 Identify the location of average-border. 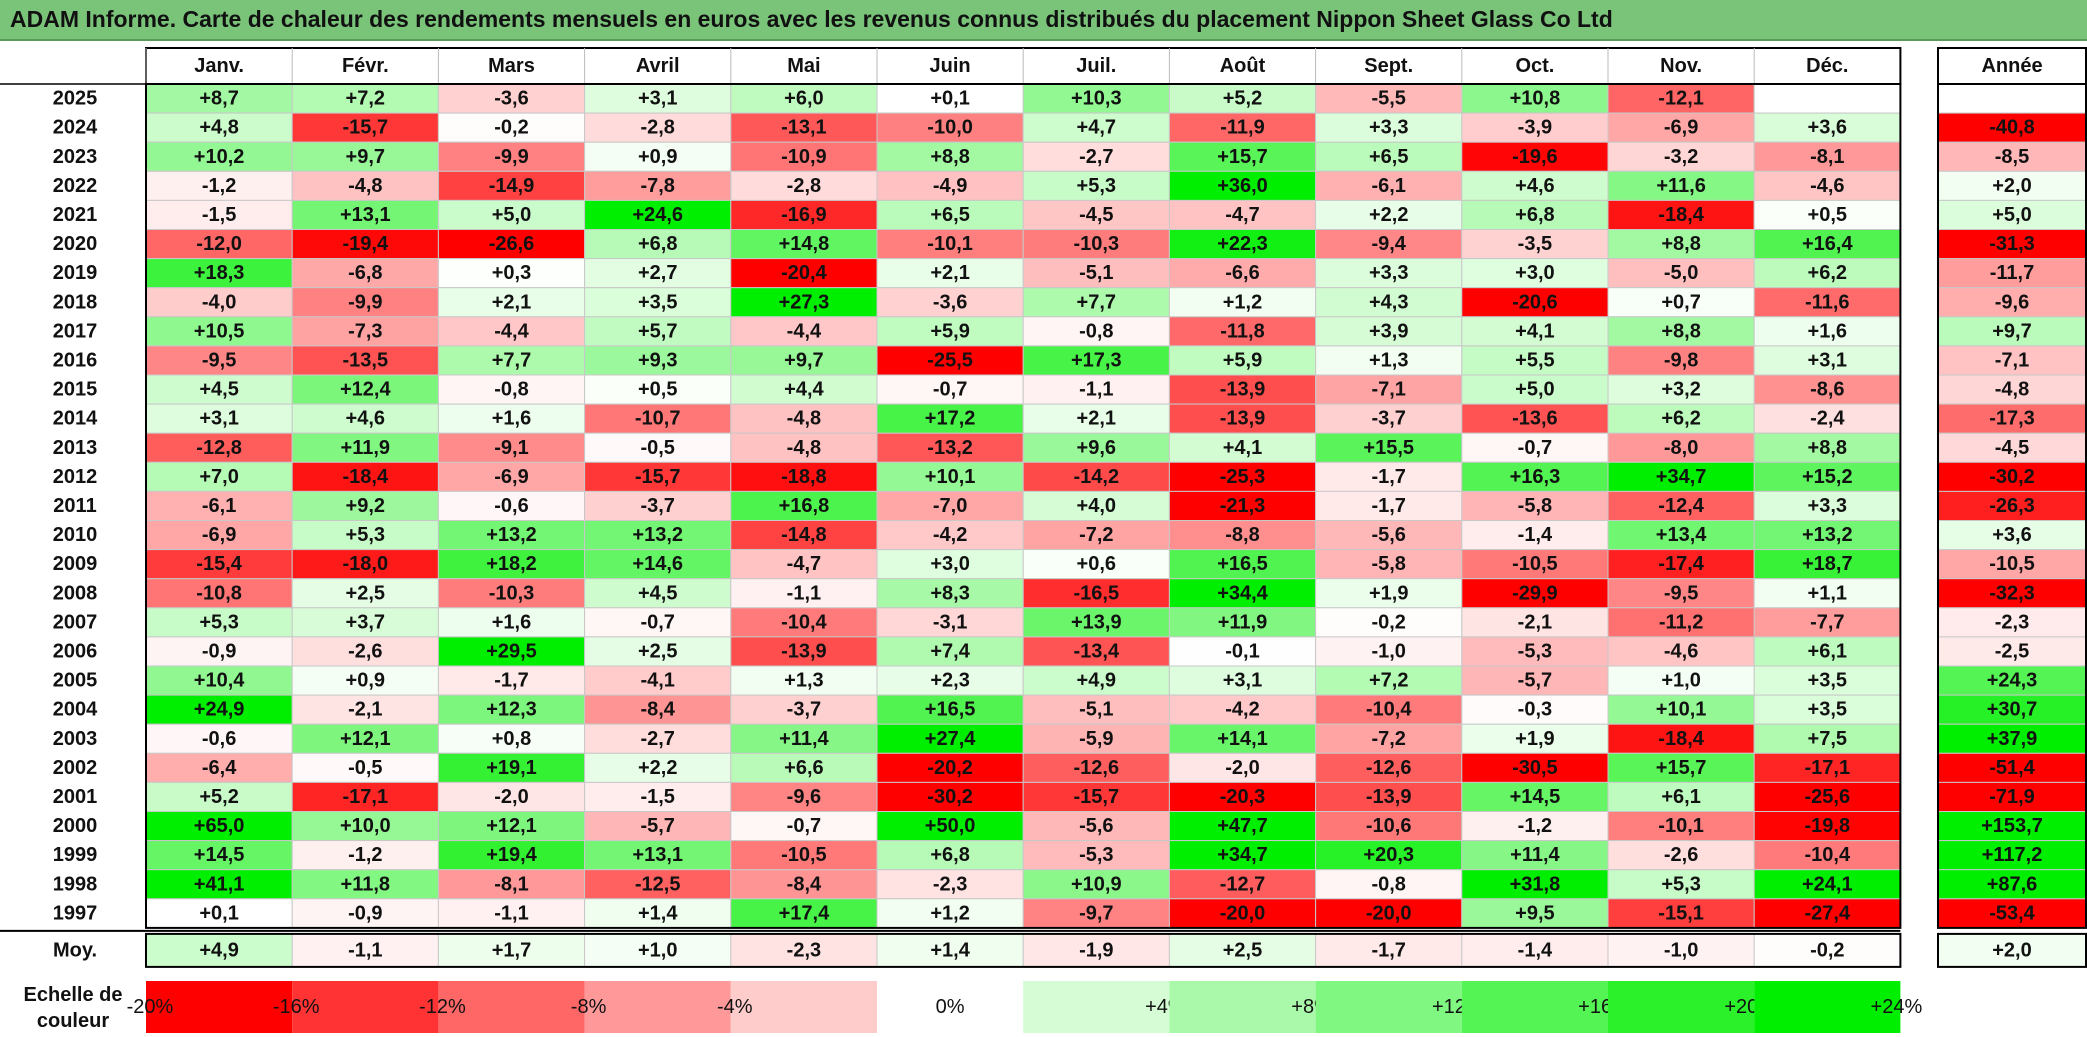
(1023, 950).